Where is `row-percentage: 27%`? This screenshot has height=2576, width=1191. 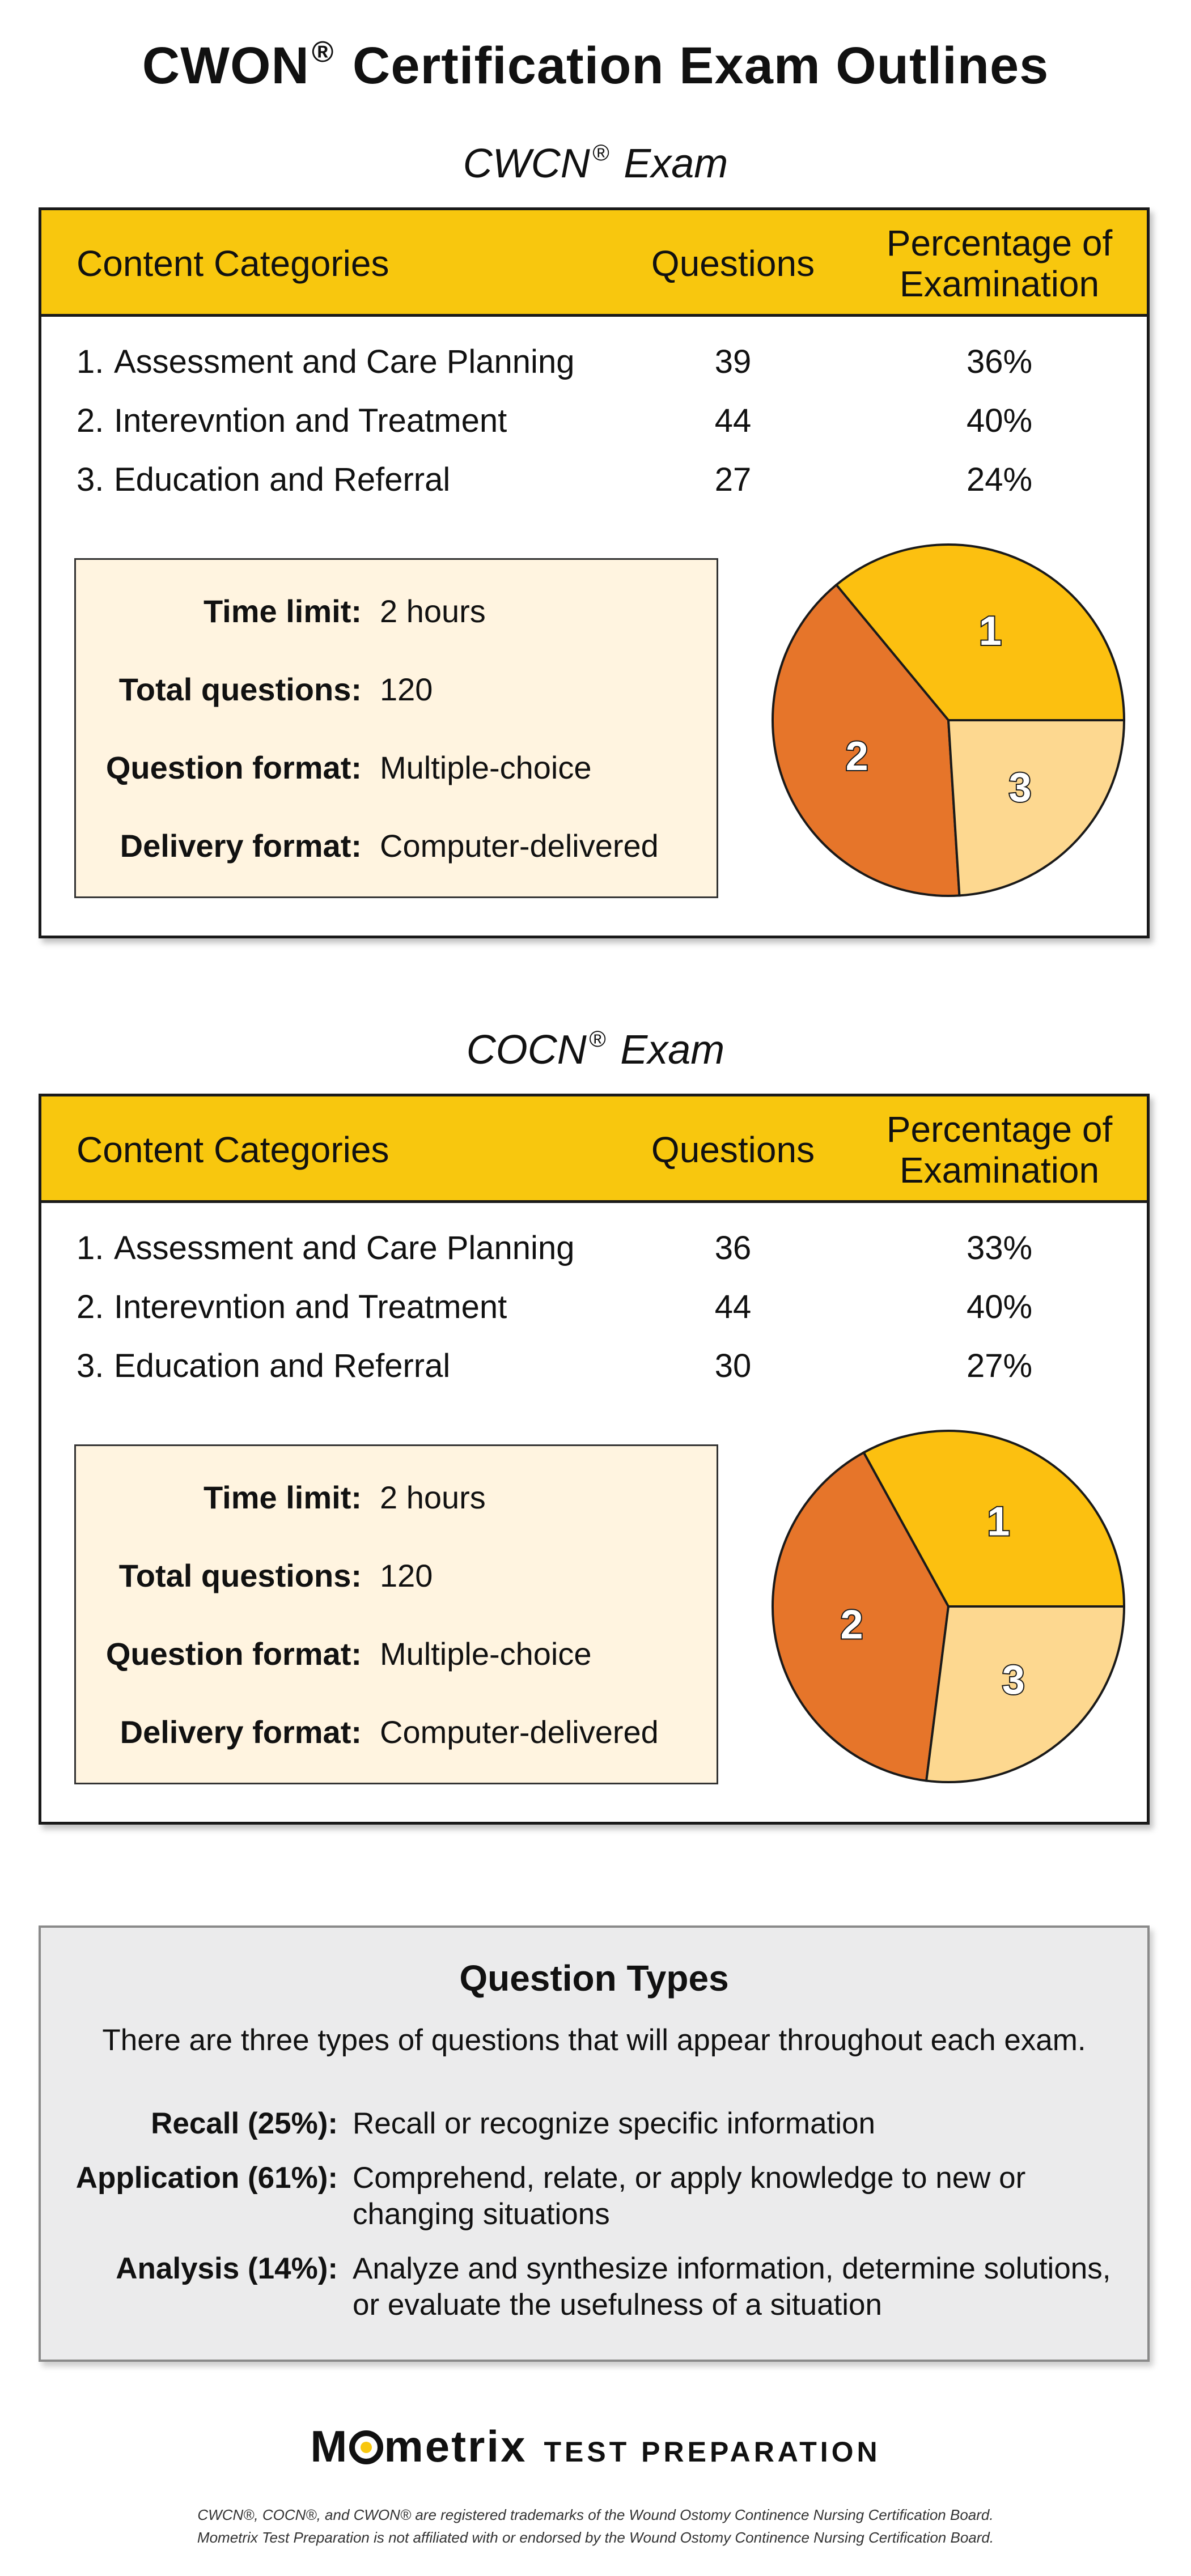 row-percentage: 27% is located at coordinates (1000, 1365).